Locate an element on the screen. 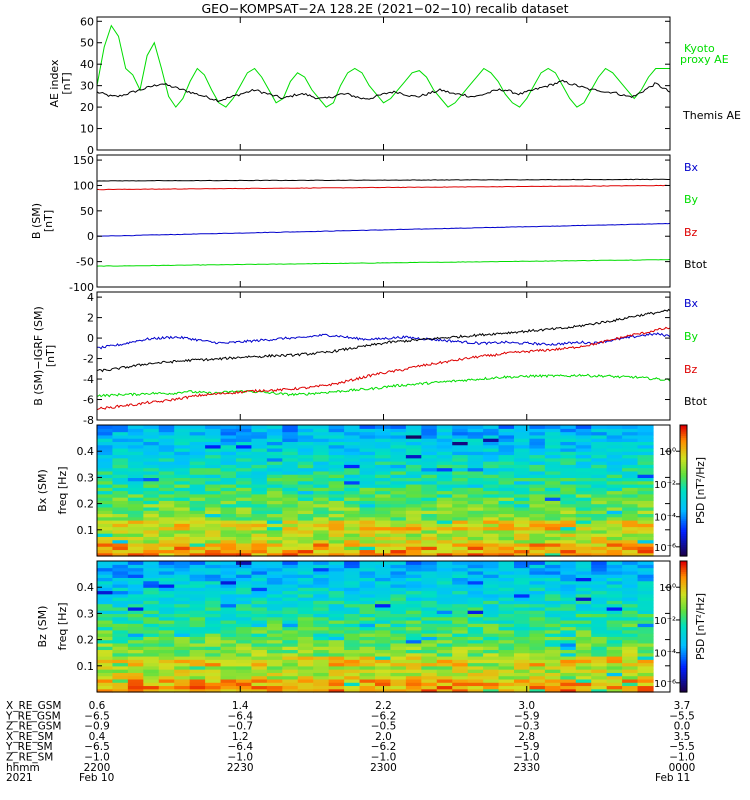 This screenshot has width=750, height=800. y-tick-label: 0.4 is located at coordinates (86, 451).